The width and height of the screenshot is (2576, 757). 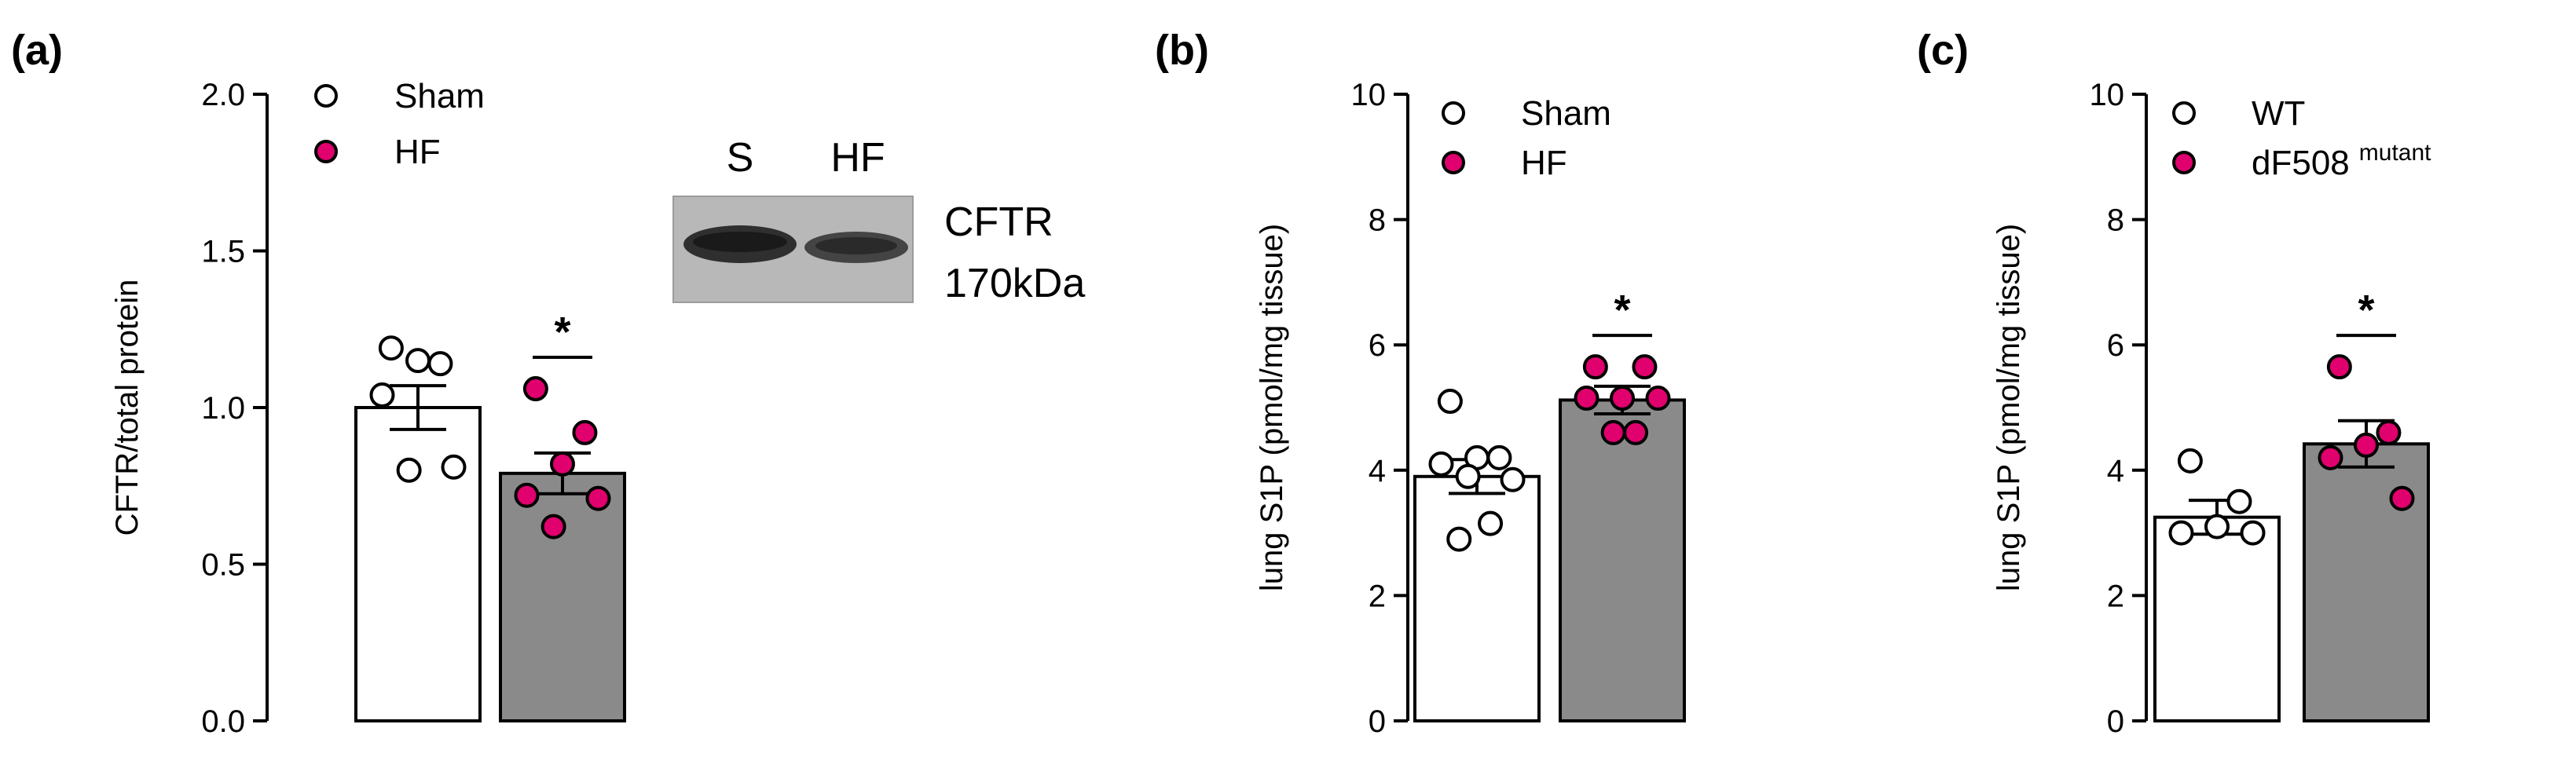 What do you see at coordinates (1272, 407) in the screenshot?
I see `y-axis-title-b: lung S1P (pmol/mg tissue)` at bounding box center [1272, 407].